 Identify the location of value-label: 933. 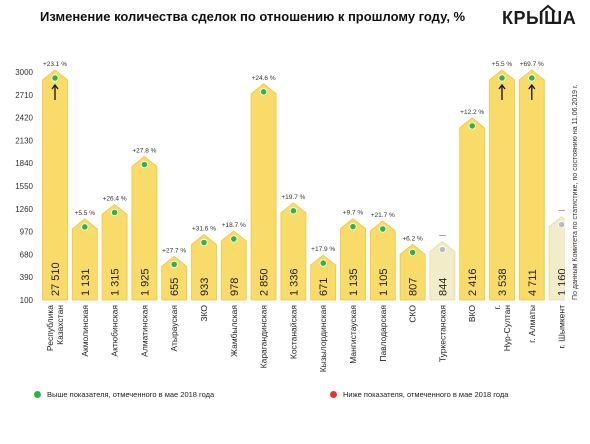
(205, 287).